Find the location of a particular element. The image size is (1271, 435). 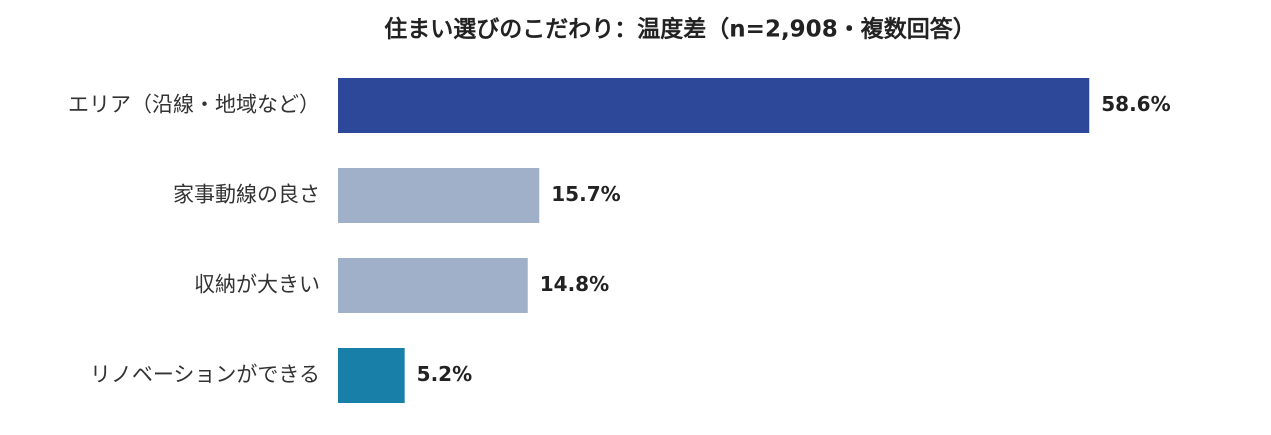

category-label: 家事動線の良さ is located at coordinates (246, 195).